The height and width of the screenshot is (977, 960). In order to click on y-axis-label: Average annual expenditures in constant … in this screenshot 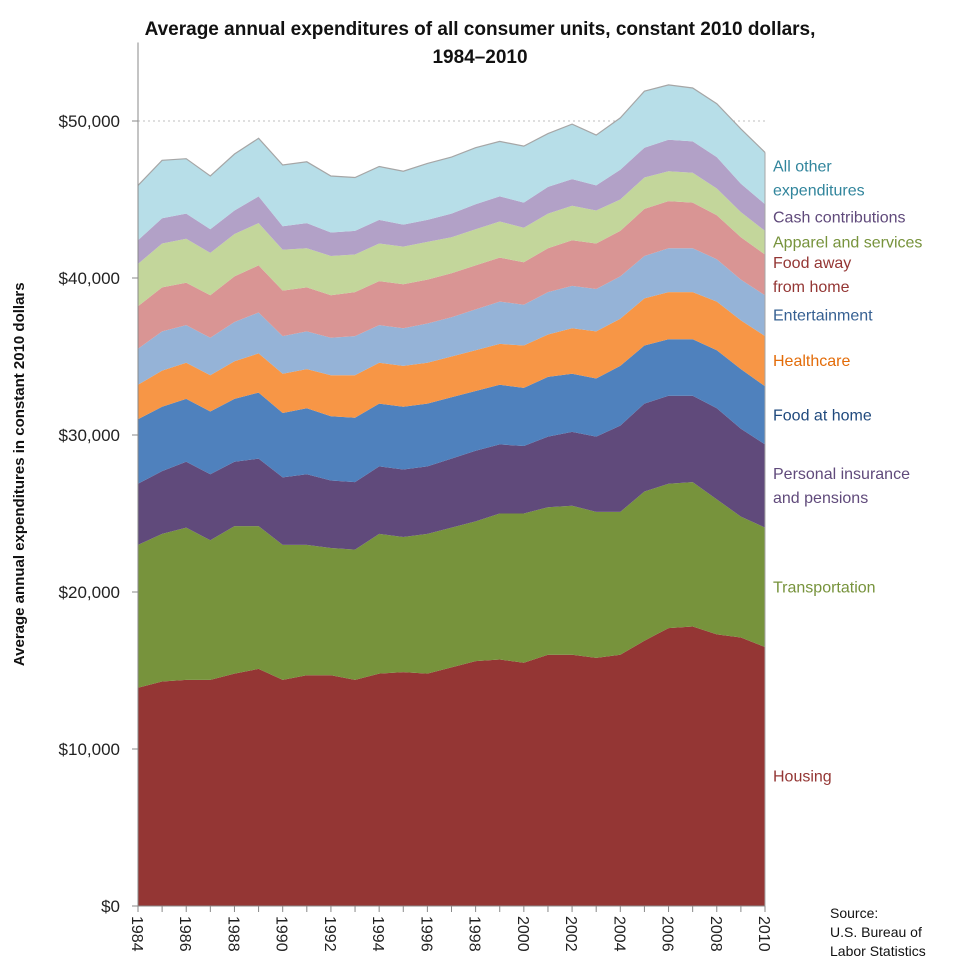, I will do `click(19, 474)`.